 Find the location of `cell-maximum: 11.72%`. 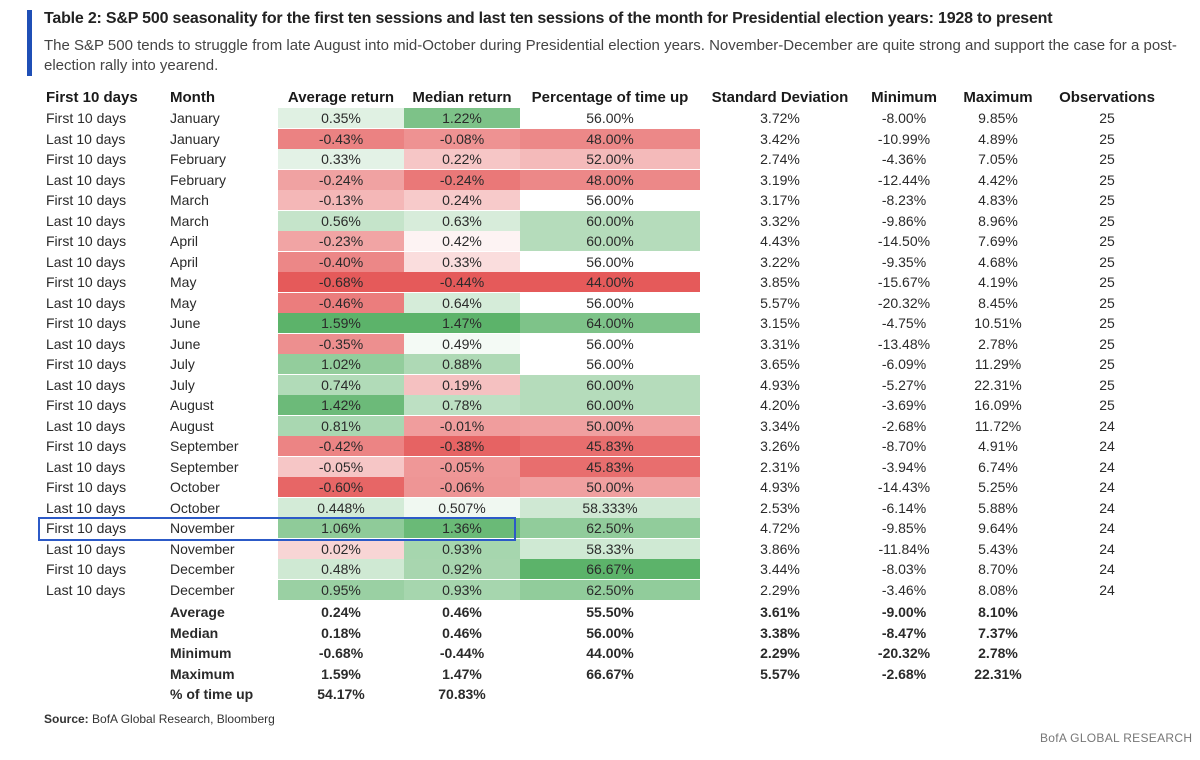

cell-maximum: 11.72% is located at coordinates (998, 425).